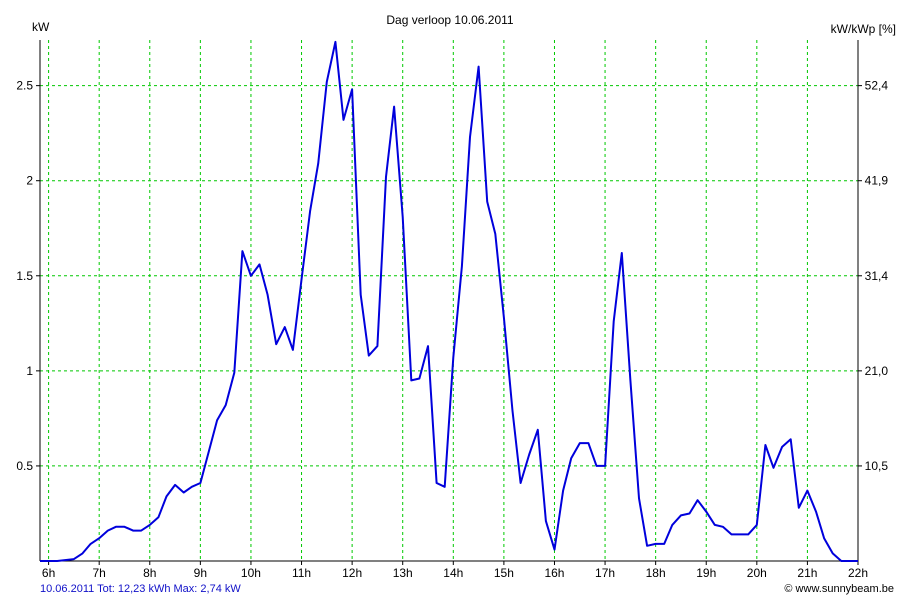 This screenshot has height=600, width=900. What do you see at coordinates (839, 589) in the screenshot?
I see `copyright-footer: © www.sunnybeam.be` at bounding box center [839, 589].